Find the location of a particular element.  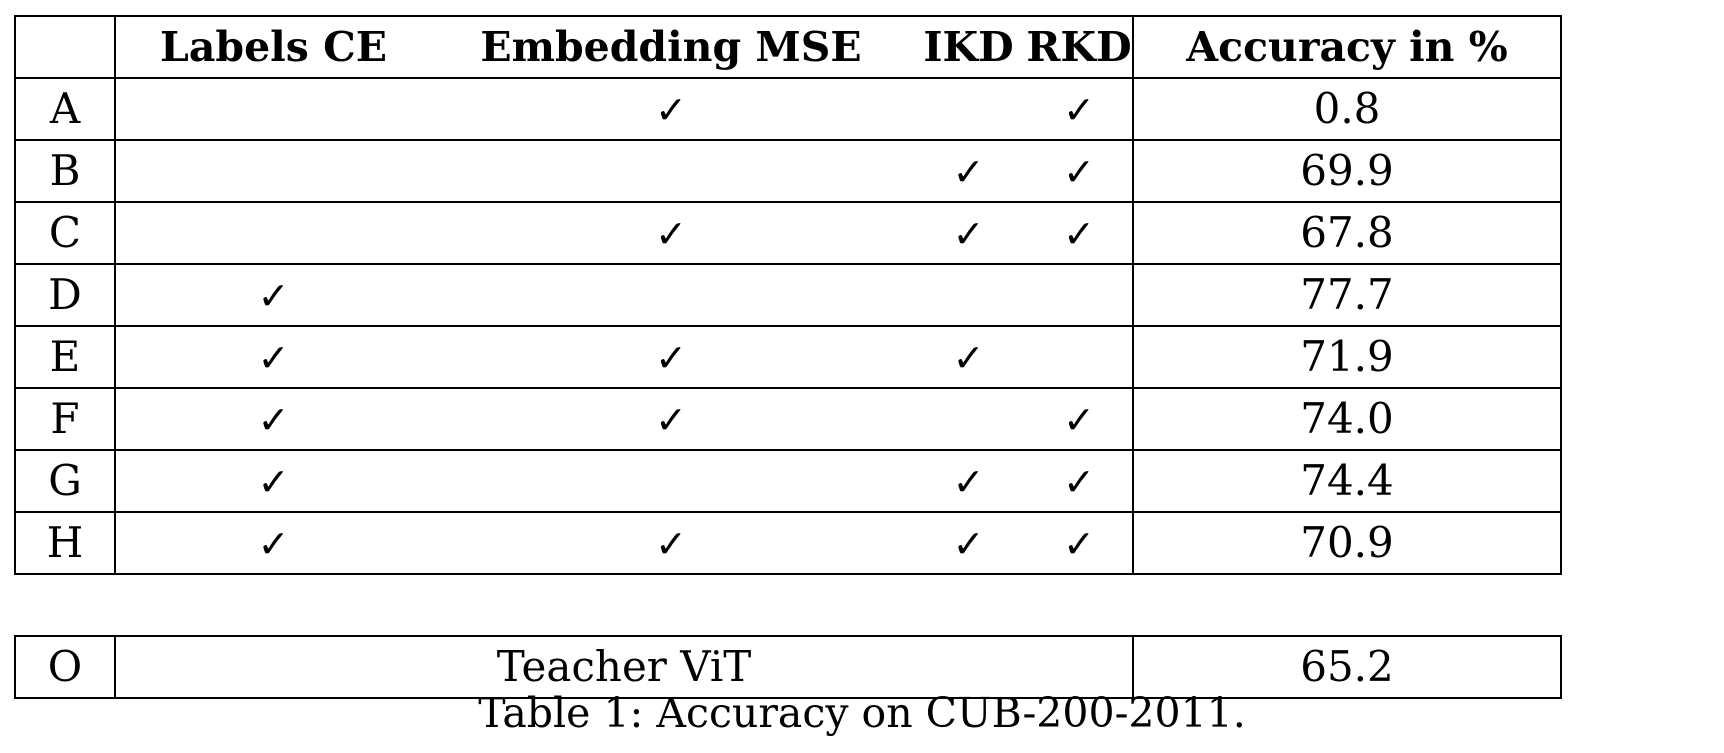

table-row: C ✓ ✓ ✓ 67.8 is located at coordinates (788, 233).